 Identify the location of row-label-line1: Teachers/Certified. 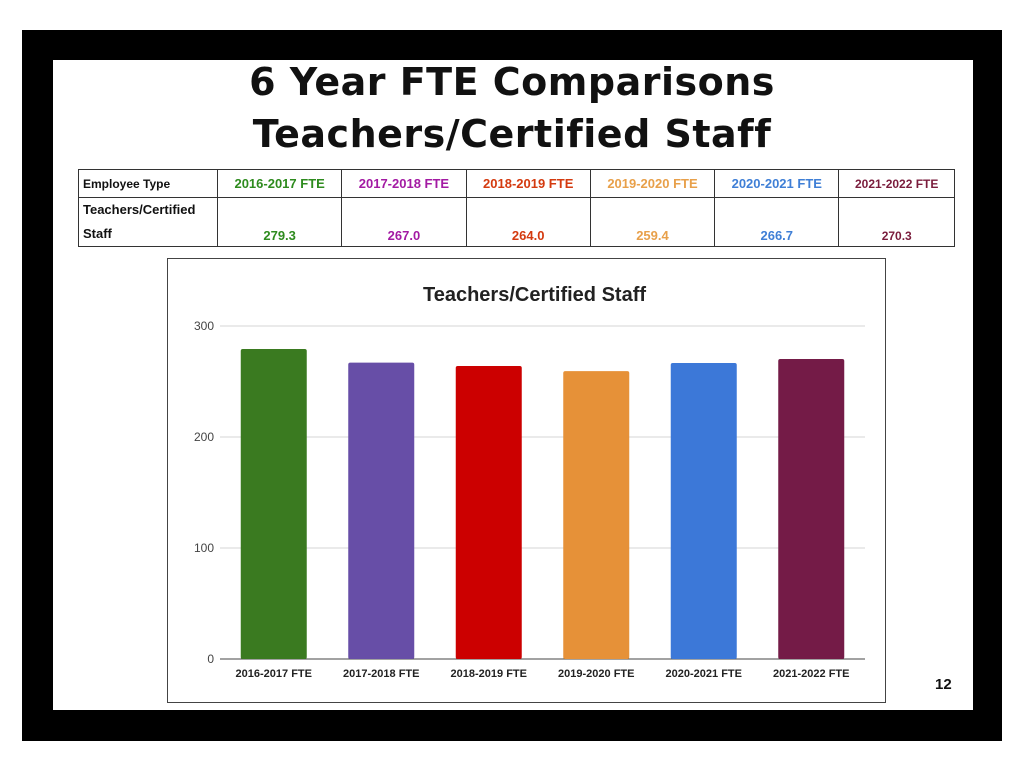
(139, 209).